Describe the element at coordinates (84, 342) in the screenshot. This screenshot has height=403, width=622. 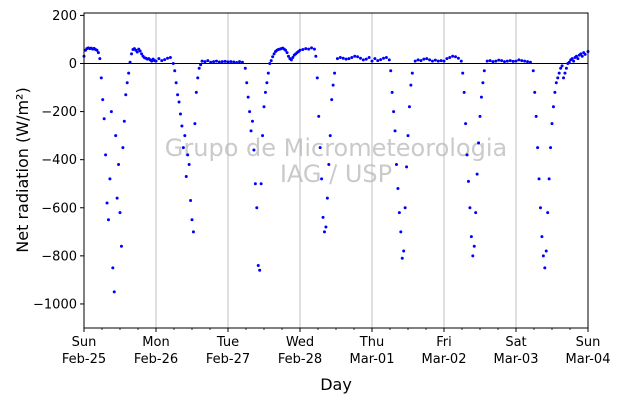
I see `x-tick-day-0: Sun` at that location.